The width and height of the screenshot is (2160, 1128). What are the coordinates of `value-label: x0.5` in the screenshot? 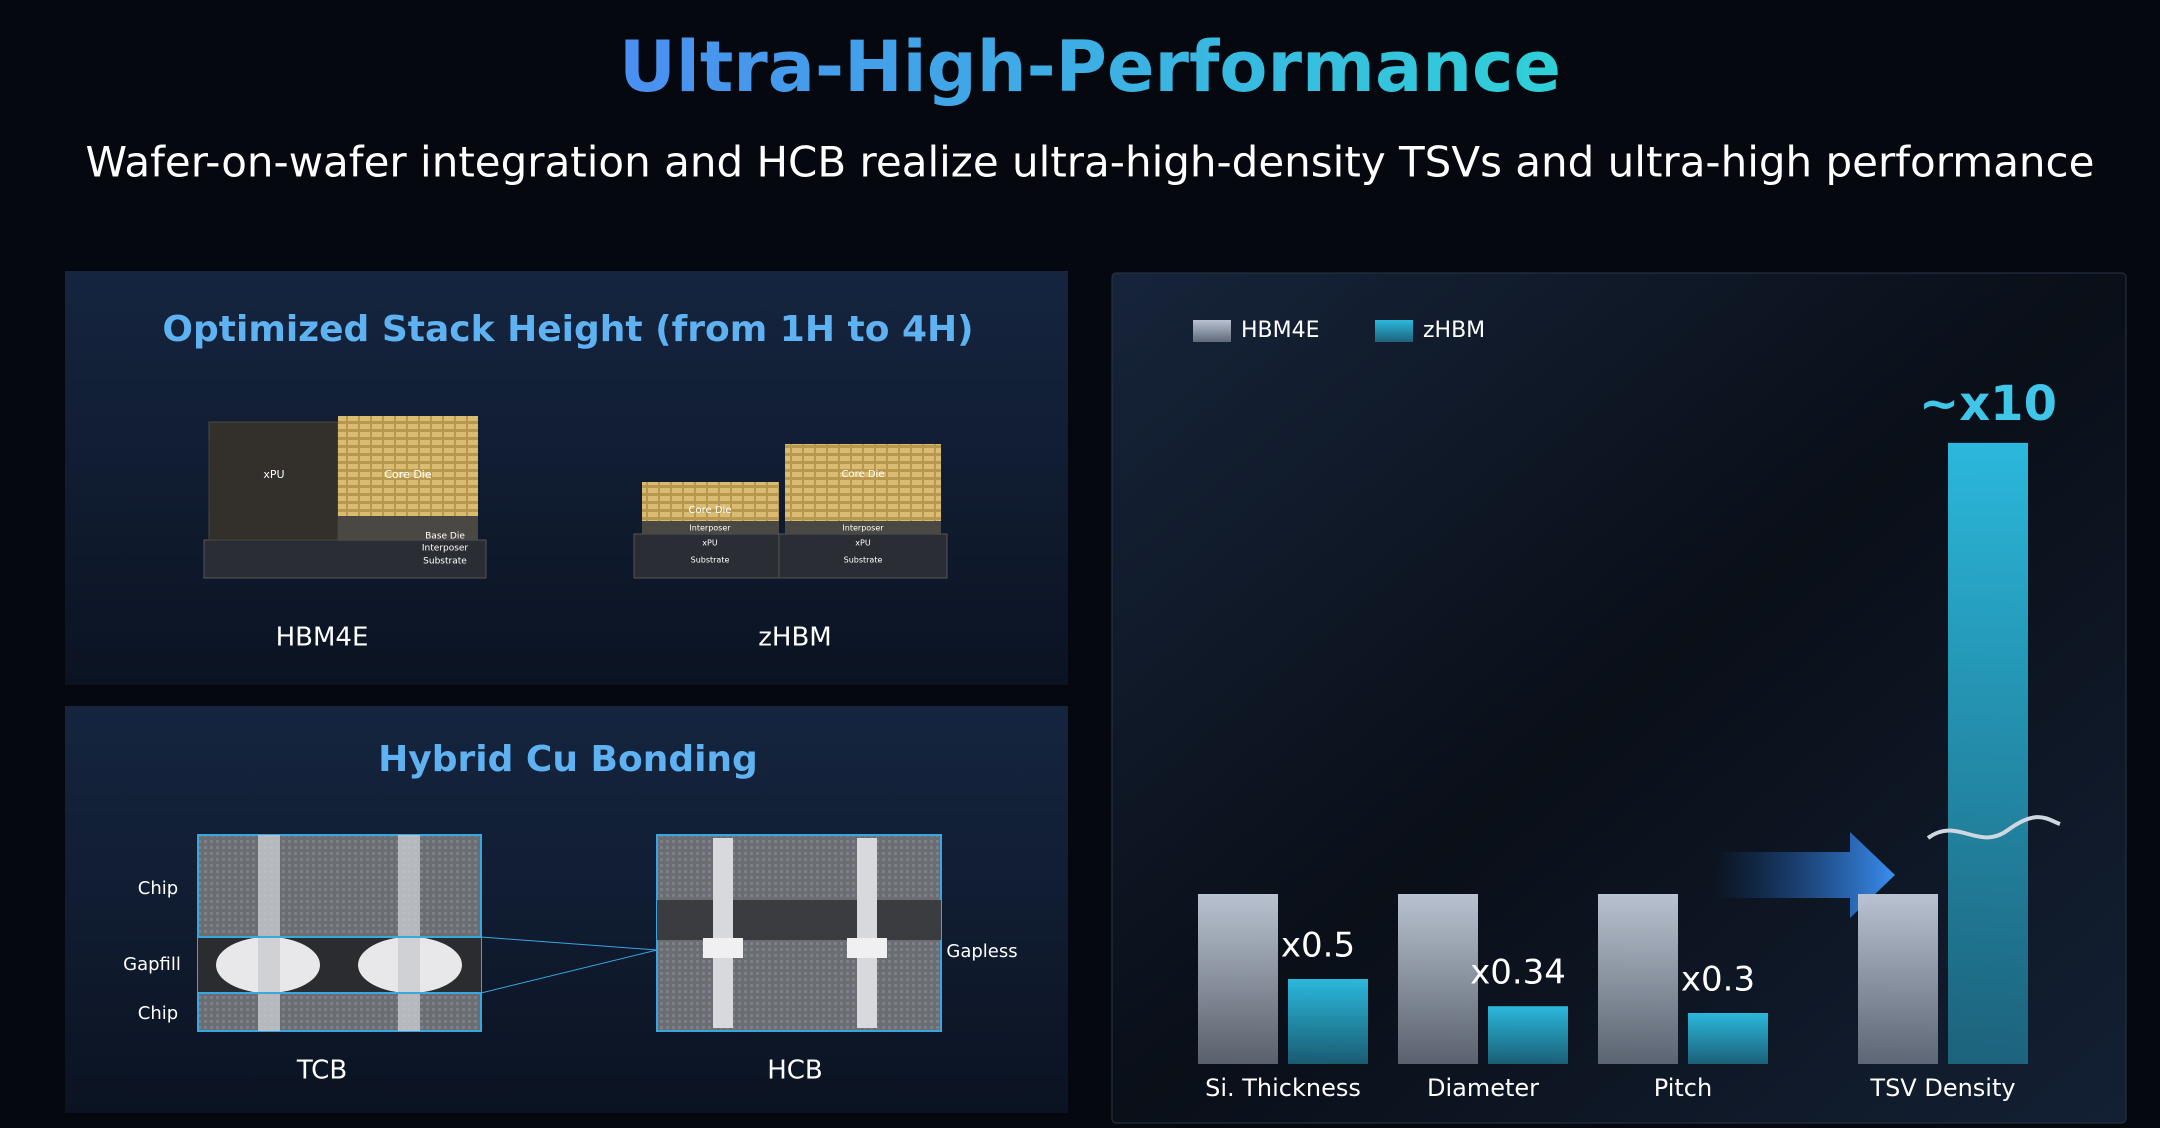 It's located at (1318, 946).